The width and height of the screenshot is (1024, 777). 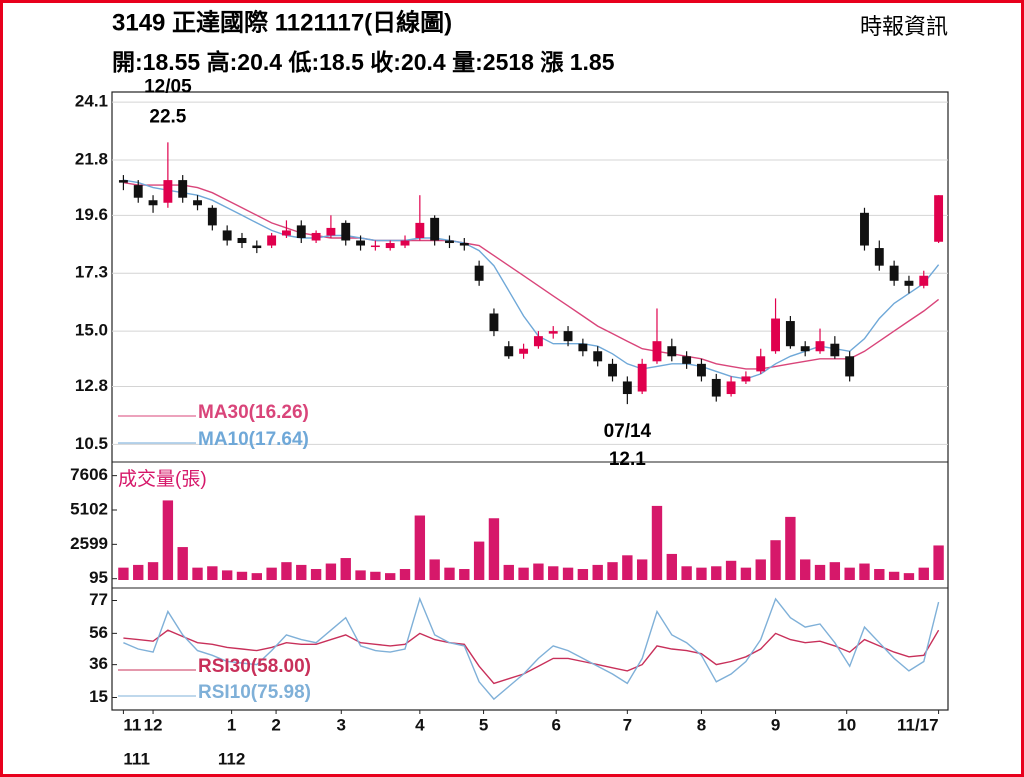 What do you see at coordinates (231, 758) in the screenshot?
I see `year-label: 112` at bounding box center [231, 758].